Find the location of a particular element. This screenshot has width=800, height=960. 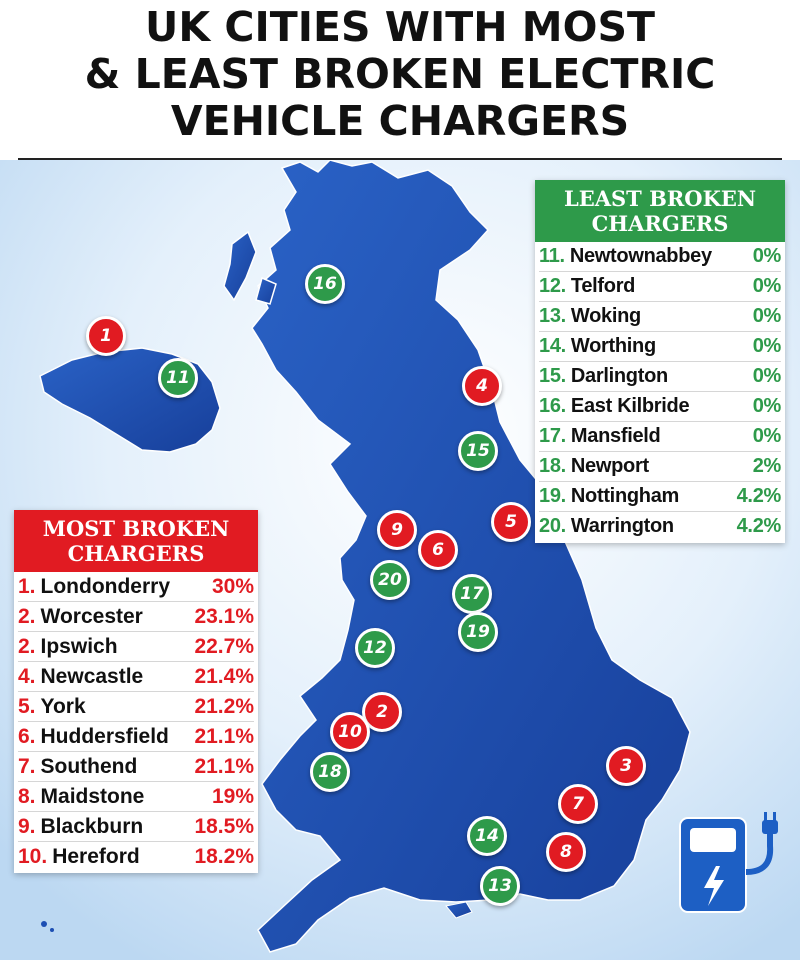

map-marker-3: 3 is located at coordinates (626, 766).